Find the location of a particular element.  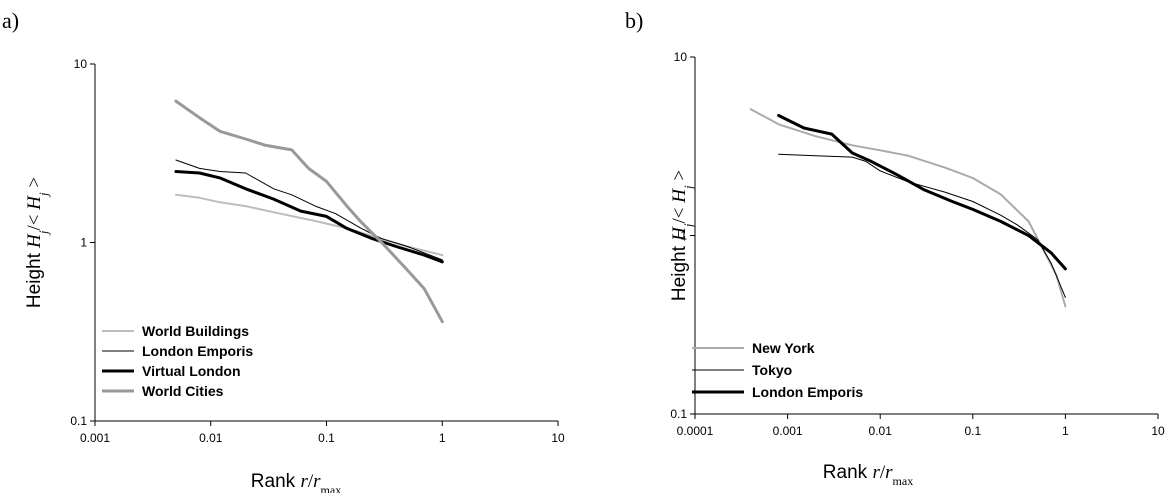

series-line-new-york is located at coordinates (908, 208).